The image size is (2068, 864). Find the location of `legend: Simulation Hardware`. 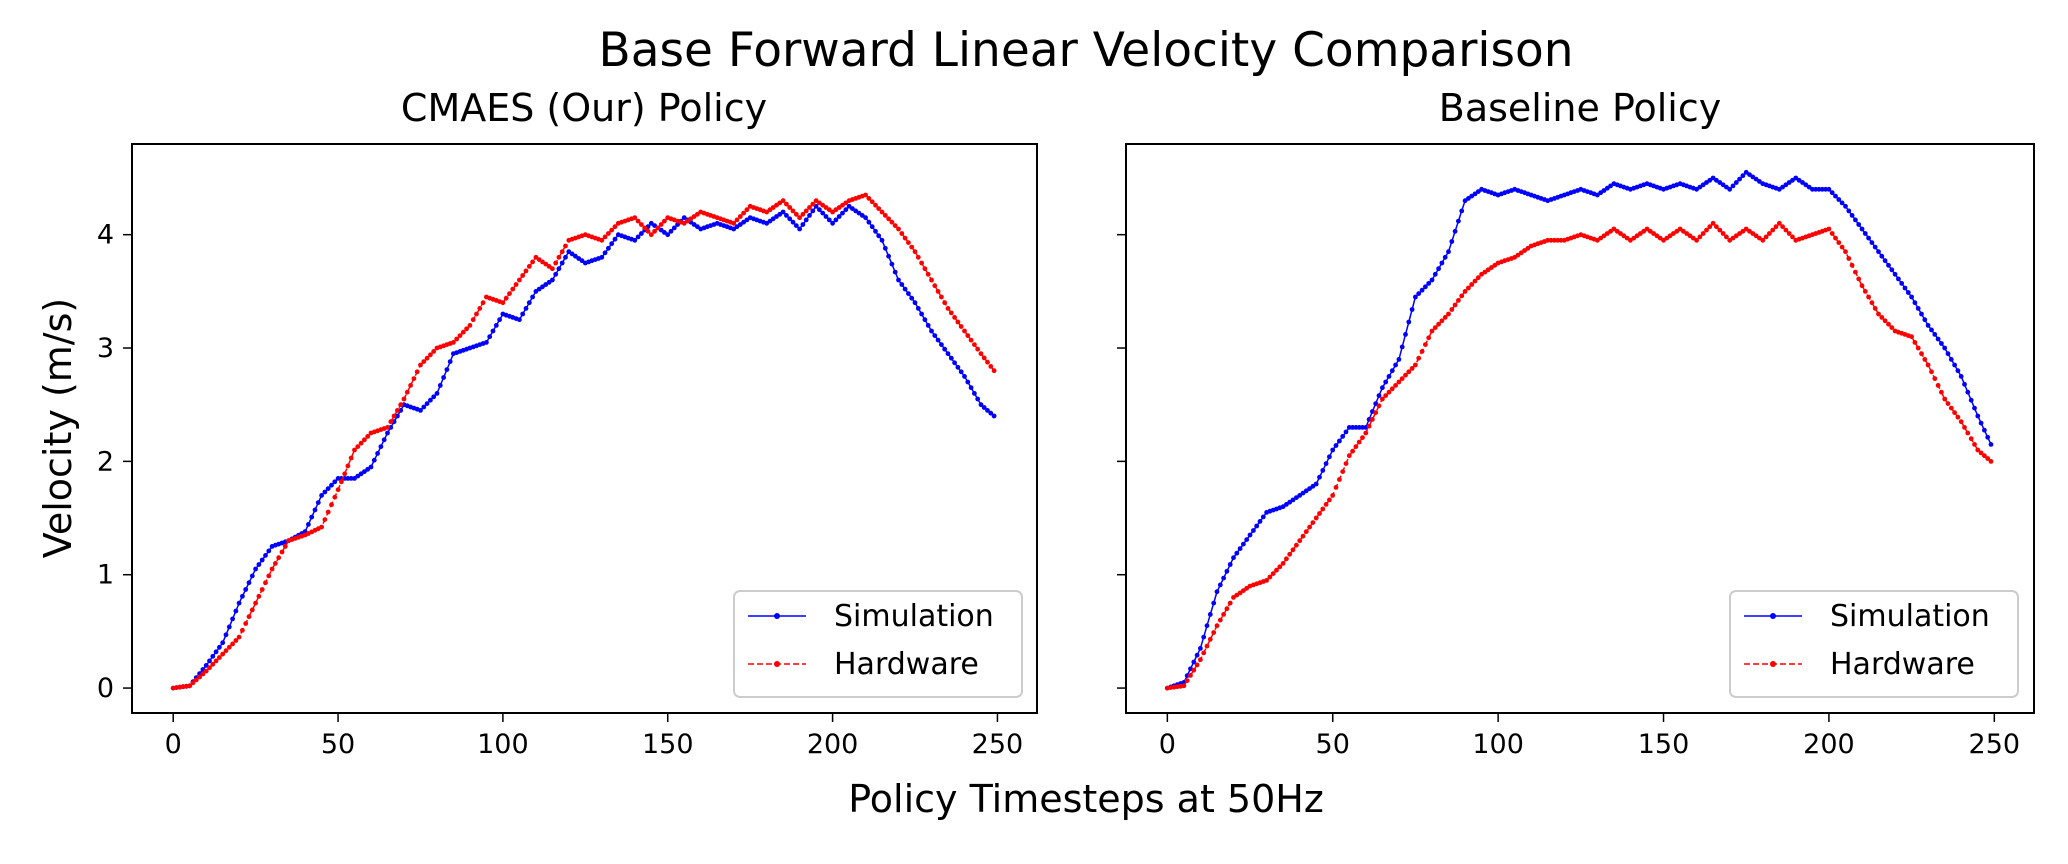

legend: Simulation Hardware is located at coordinates (1874, 644).